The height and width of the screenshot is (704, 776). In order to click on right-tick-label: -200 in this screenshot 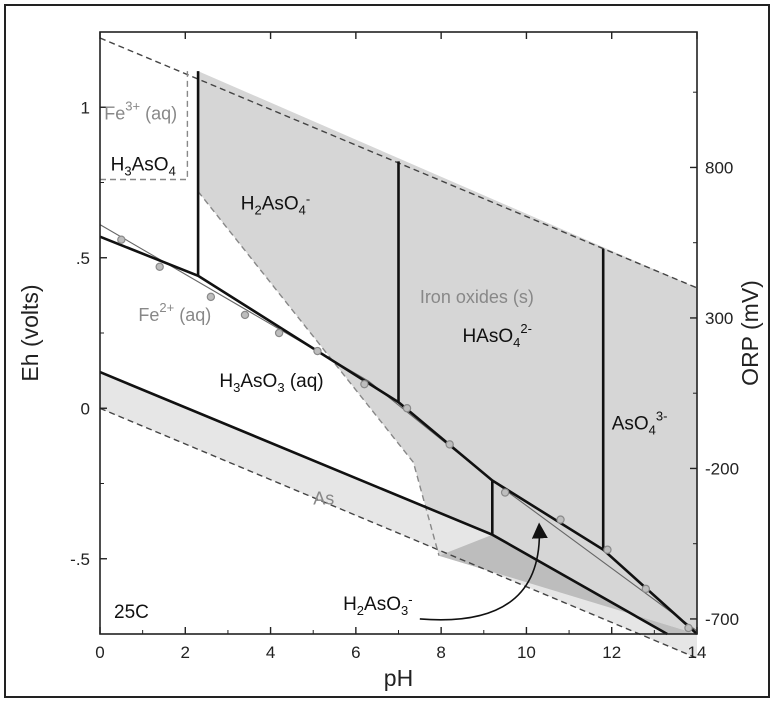, I will do `click(722, 468)`.